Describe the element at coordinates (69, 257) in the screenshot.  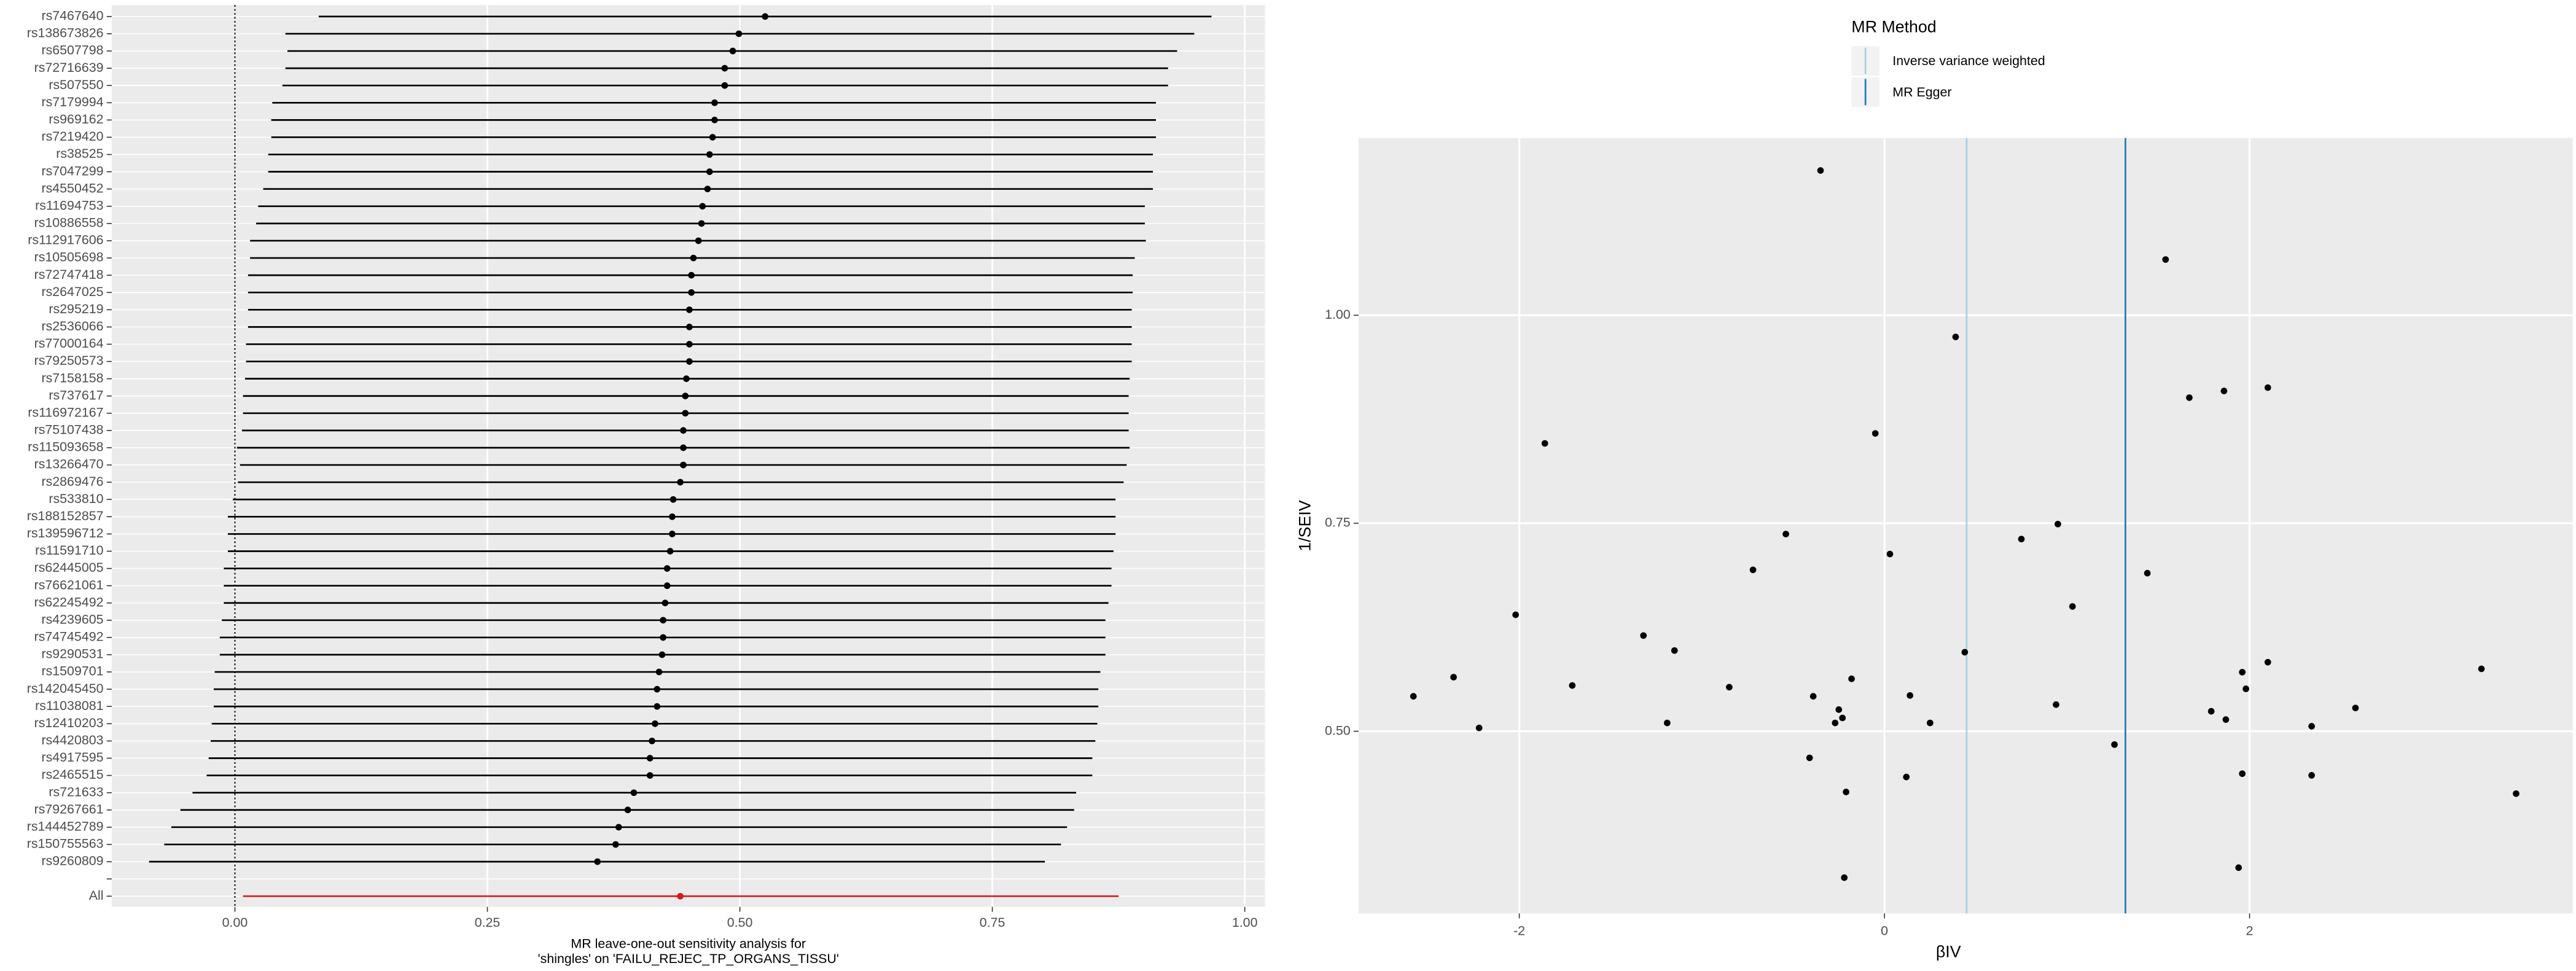
I see `y-tick-label: rs10505698` at that location.